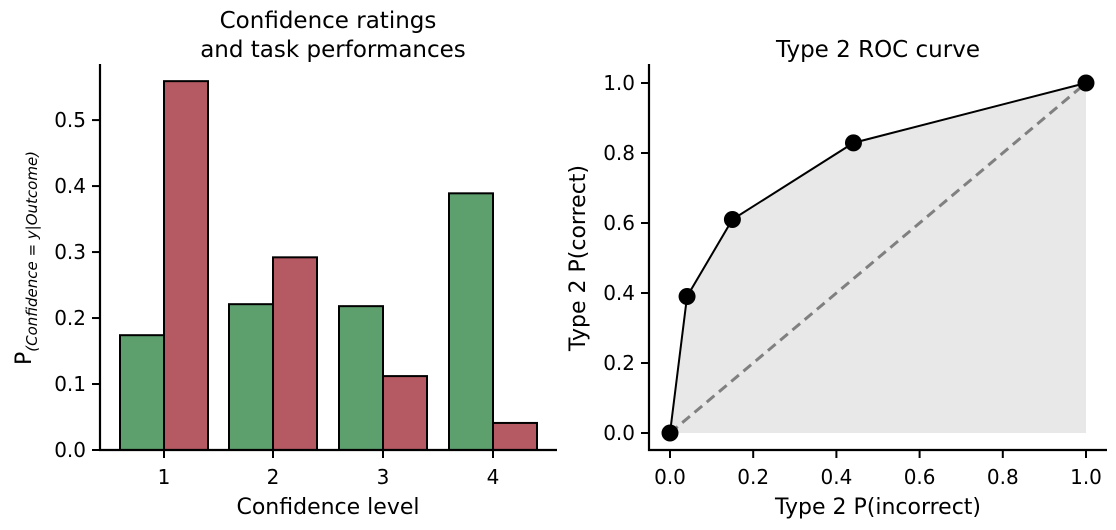  Describe the element at coordinates (836, 477) in the screenshot. I see `x-tick-label: 0.4` at that location.